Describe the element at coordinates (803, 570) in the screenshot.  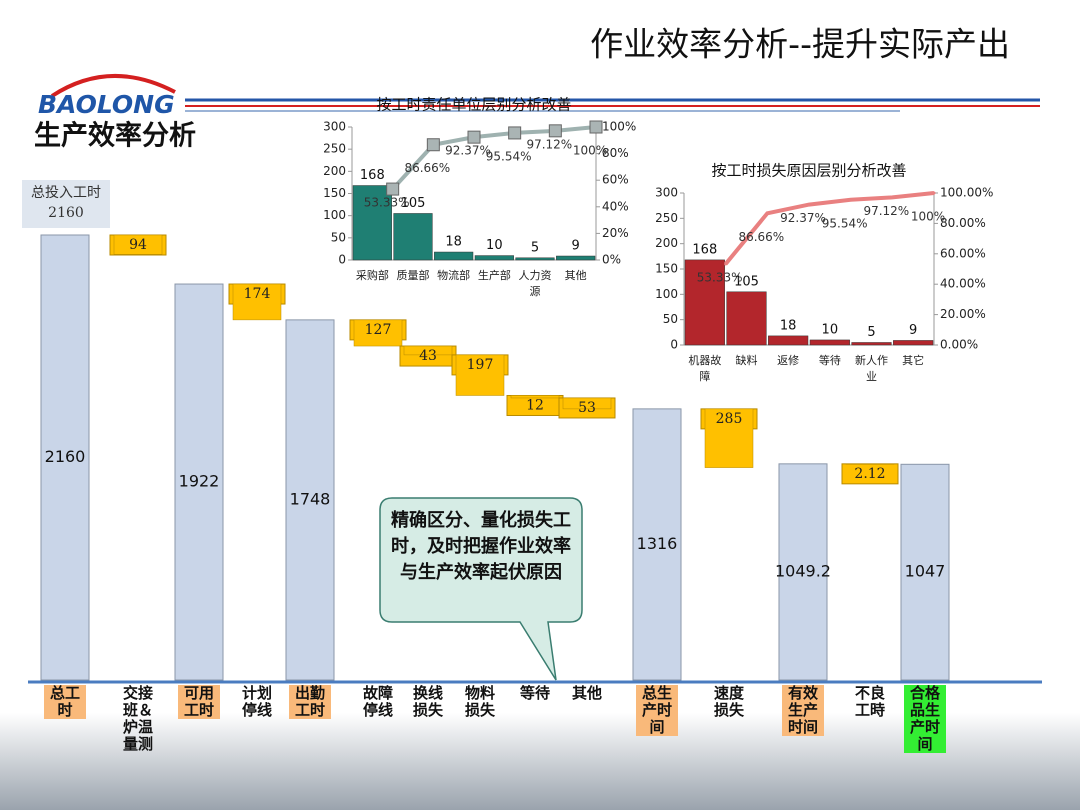
I see `value-label: 1049.2` at that location.